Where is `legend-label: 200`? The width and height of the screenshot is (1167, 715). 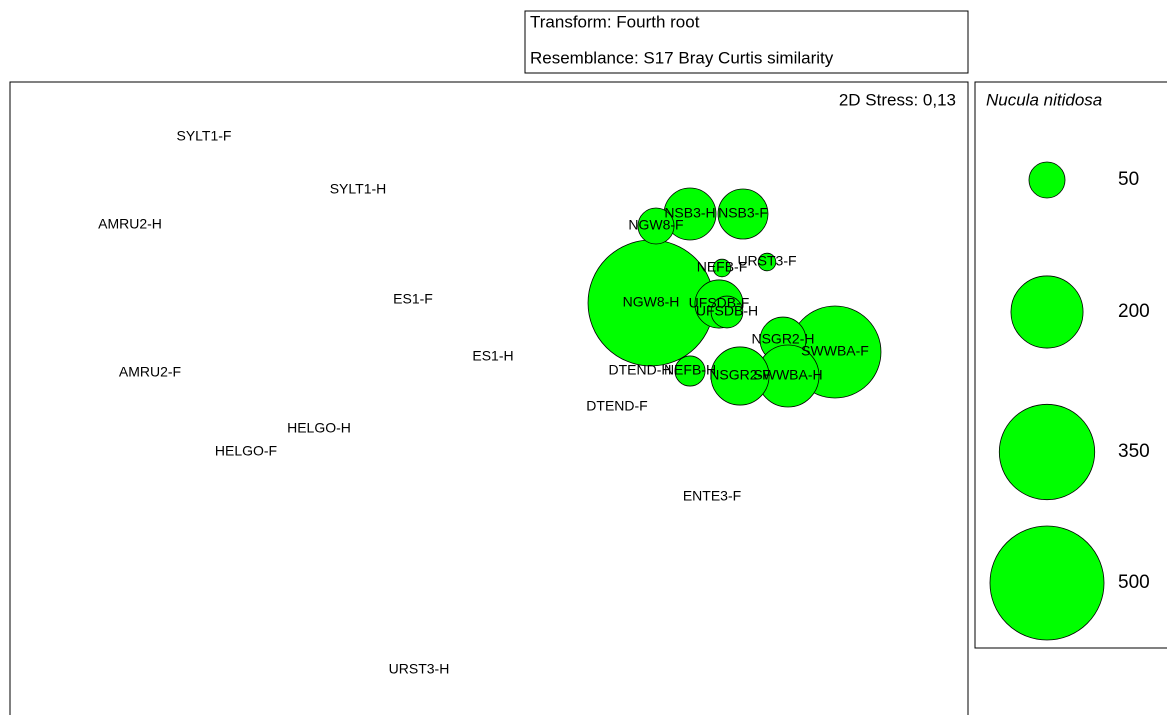 legend-label: 200 is located at coordinates (1134, 311).